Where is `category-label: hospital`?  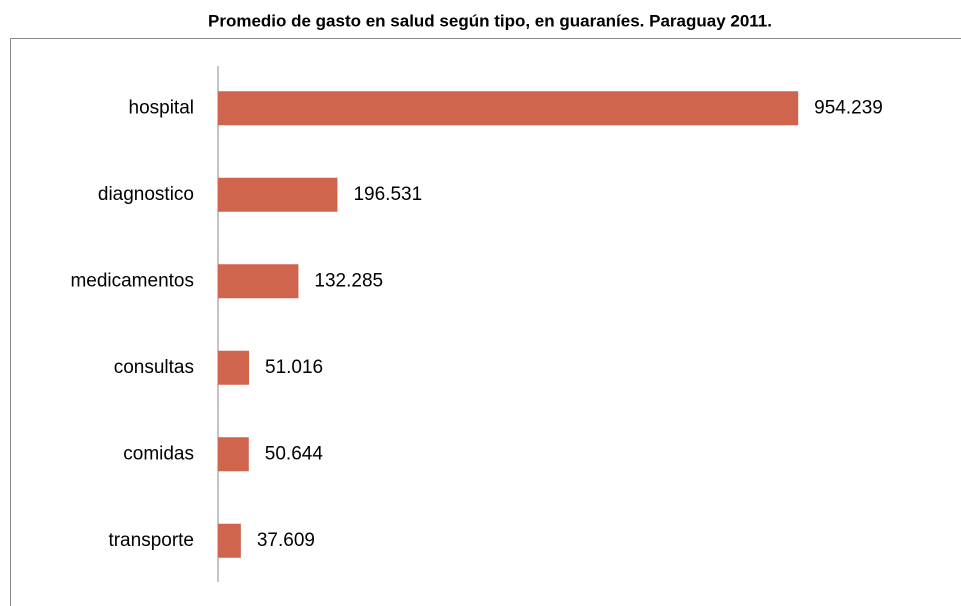
category-label: hospital is located at coordinates (162, 107).